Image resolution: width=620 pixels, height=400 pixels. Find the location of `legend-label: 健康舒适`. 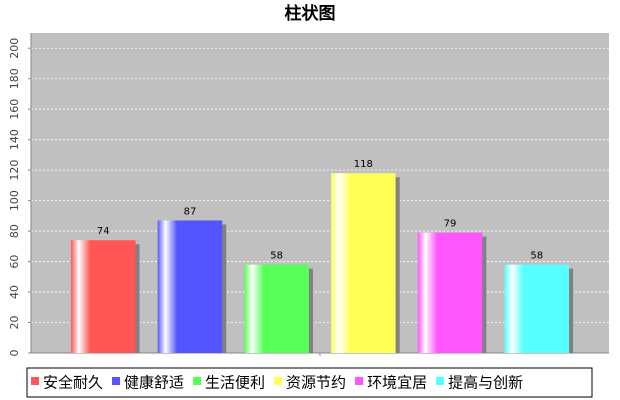

legend-label: 健康舒适 is located at coordinates (154, 383).